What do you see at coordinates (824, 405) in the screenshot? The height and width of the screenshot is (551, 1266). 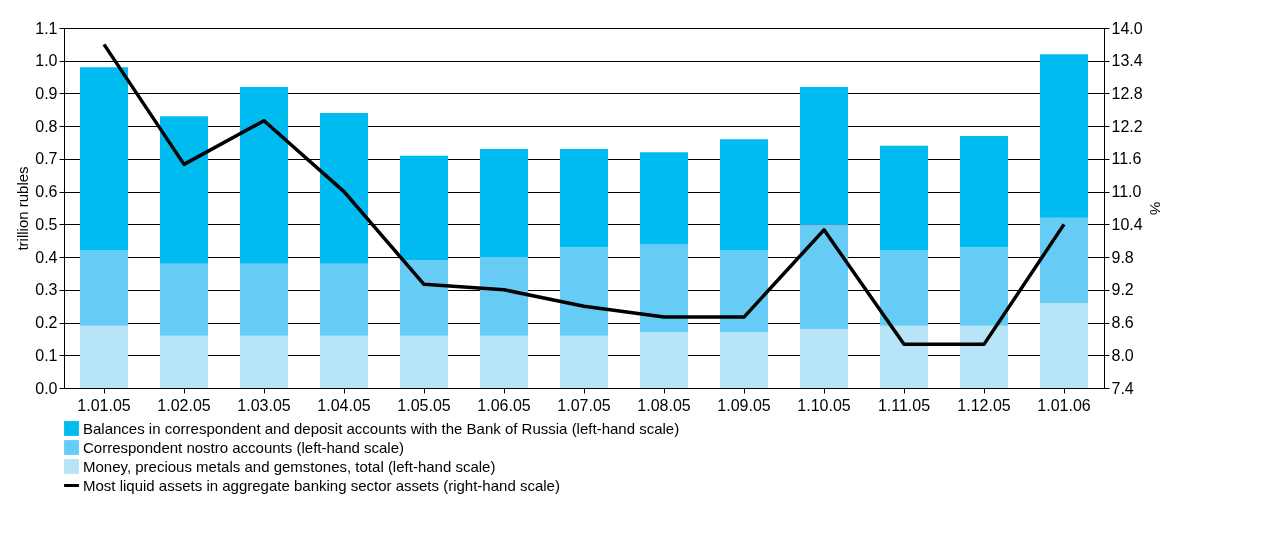 I see `x-tick-label: 1.10.05` at bounding box center [824, 405].